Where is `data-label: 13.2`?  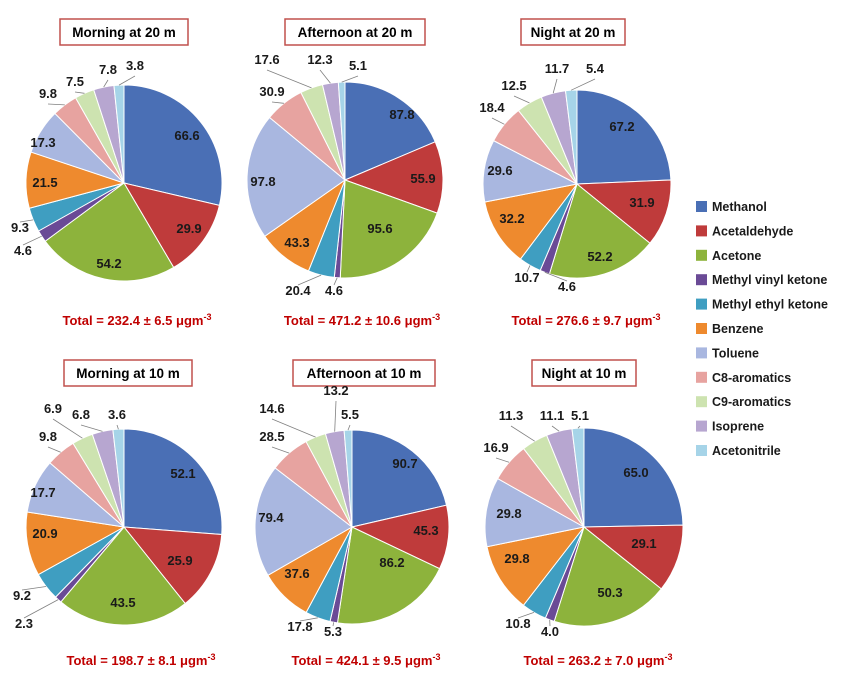
data-label: 13.2 is located at coordinates (335, 390).